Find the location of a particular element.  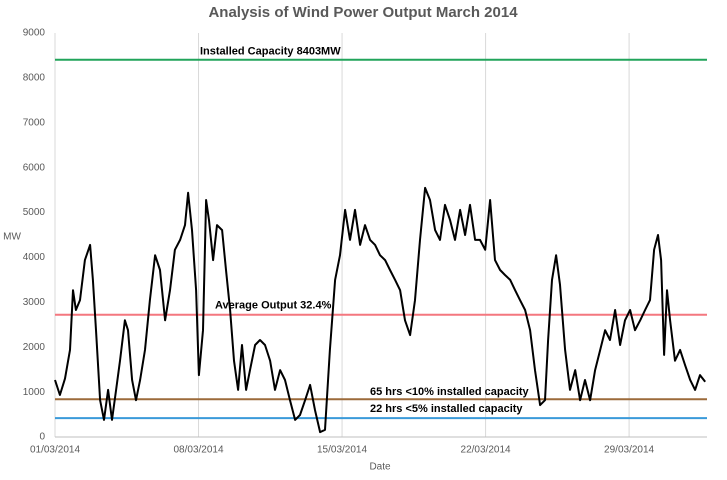

x-tick-label: 29/03/2014 is located at coordinates (629, 450).